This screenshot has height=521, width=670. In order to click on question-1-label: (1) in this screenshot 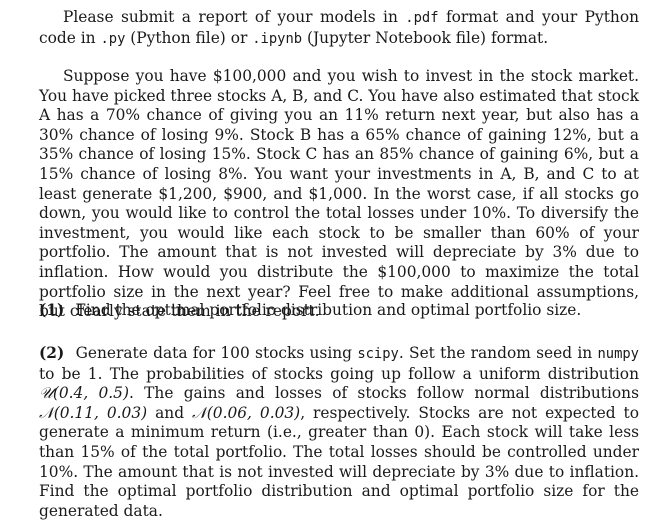, I will do `click(52, 310)`.